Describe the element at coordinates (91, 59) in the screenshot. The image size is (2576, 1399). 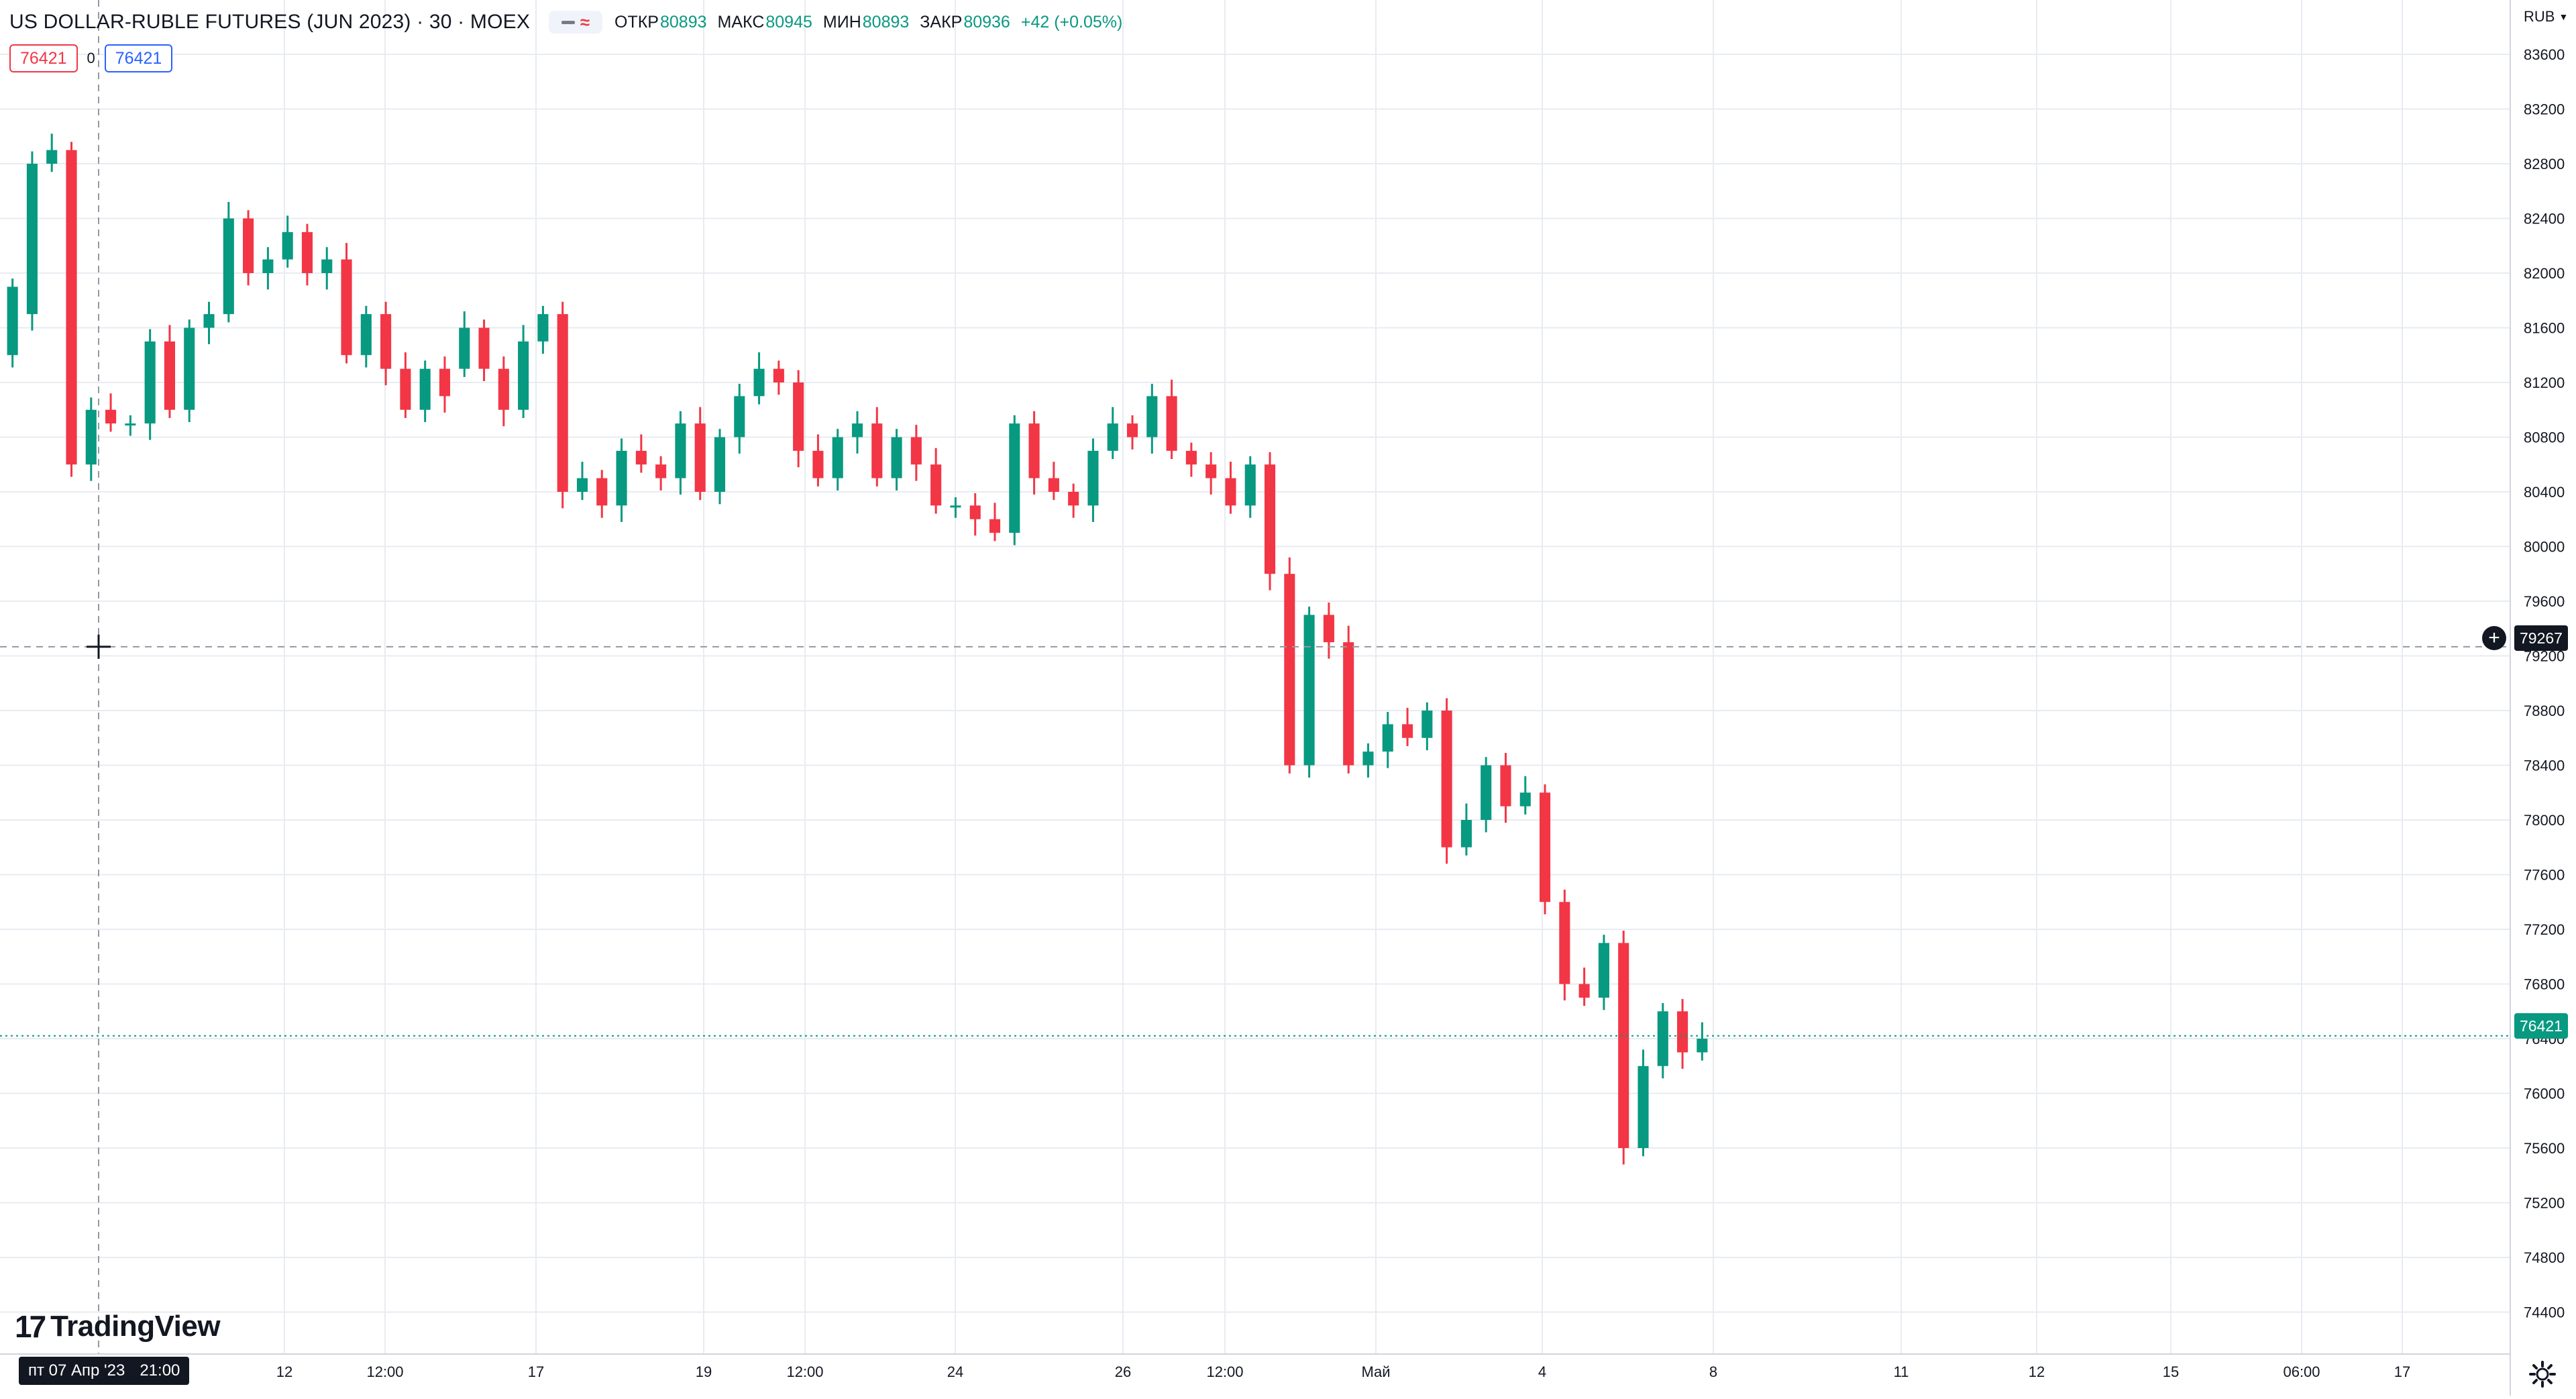
I see `trade-buttons: 76421 0 76421` at that location.